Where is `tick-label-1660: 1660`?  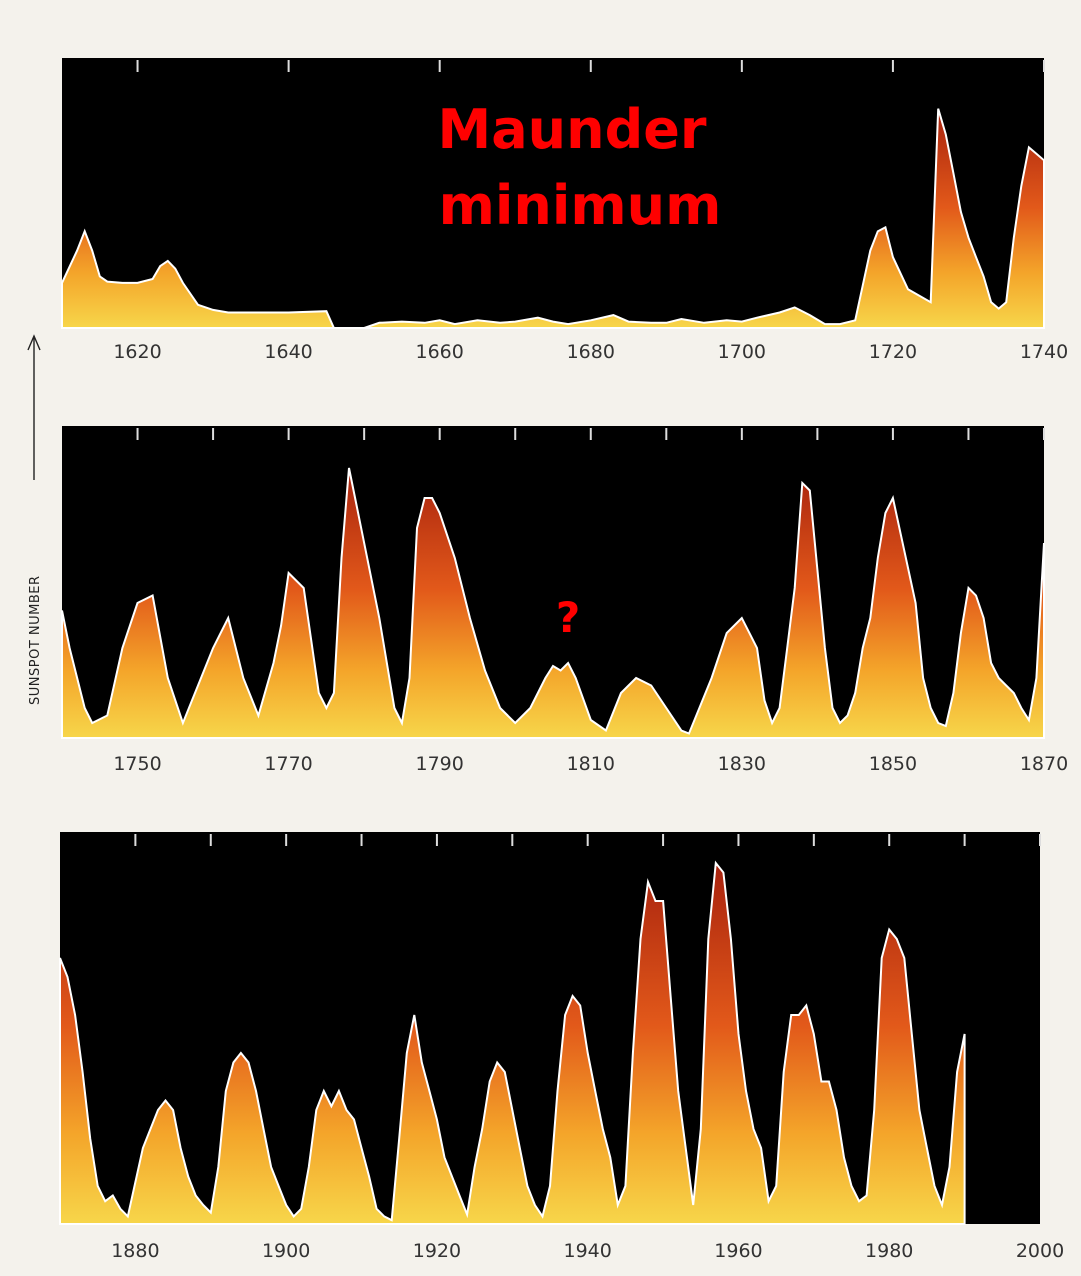
tick-label-1660: 1660 is located at coordinates (440, 352).